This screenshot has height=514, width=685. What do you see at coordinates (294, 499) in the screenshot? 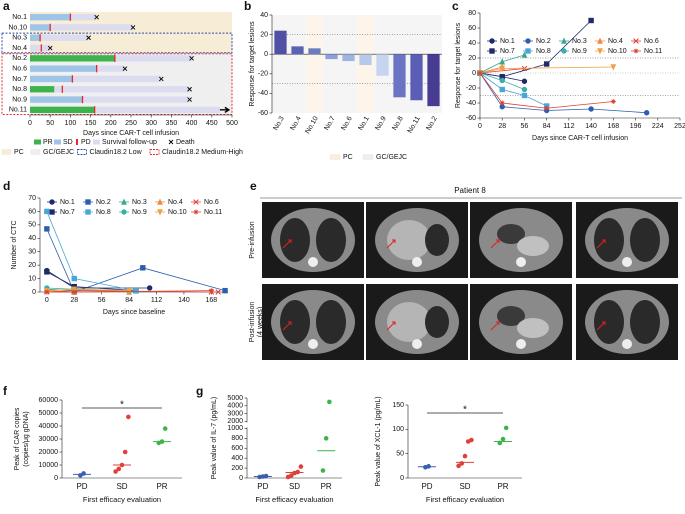
I see `x-axis-title: First efficacy evaluation` at bounding box center [294, 499].